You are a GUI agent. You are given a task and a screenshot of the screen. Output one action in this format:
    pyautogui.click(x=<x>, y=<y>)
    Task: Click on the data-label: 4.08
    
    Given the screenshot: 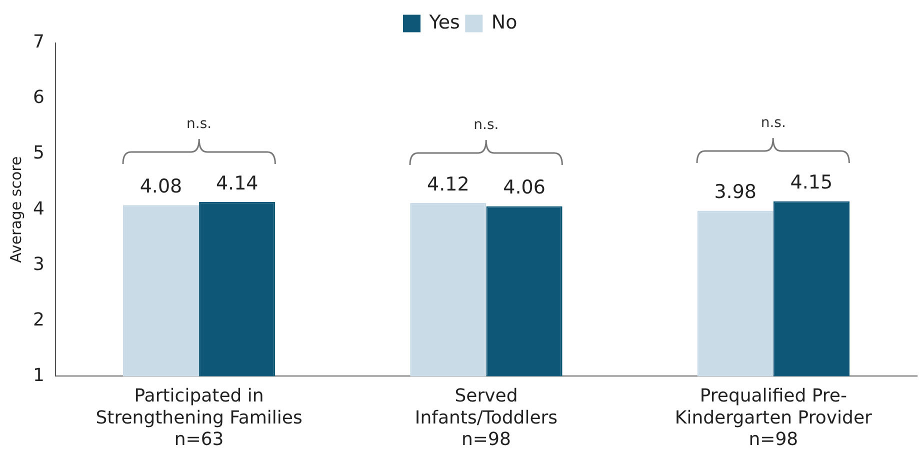 What is the action you would take?
    pyautogui.click(x=161, y=187)
    